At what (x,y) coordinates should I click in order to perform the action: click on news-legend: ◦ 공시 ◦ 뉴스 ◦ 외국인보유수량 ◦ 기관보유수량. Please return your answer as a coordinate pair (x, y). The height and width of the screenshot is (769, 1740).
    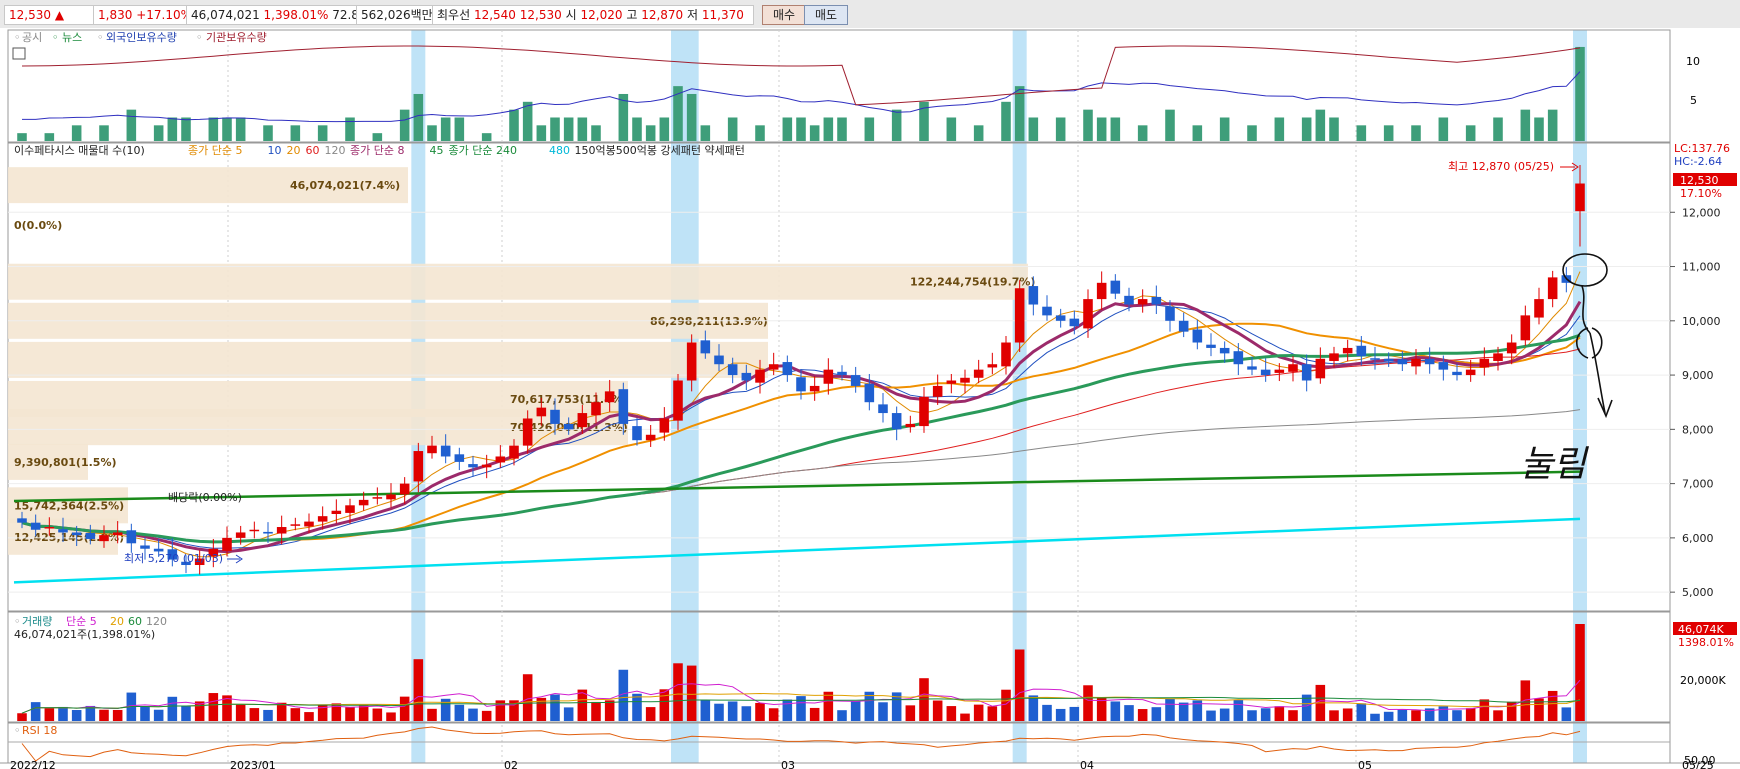
    Looking at the image, I should click on (140, 37).